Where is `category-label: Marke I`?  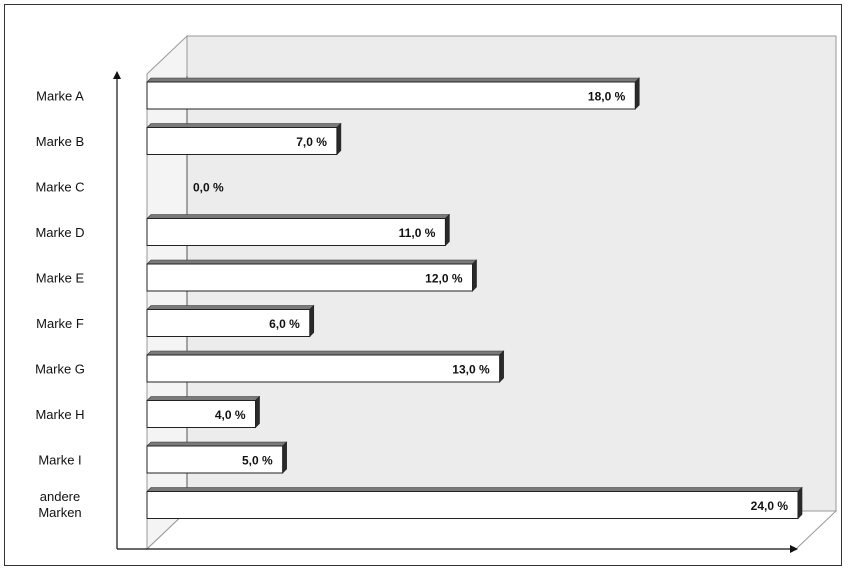
category-label: Marke I is located at coordinates (59, 460).